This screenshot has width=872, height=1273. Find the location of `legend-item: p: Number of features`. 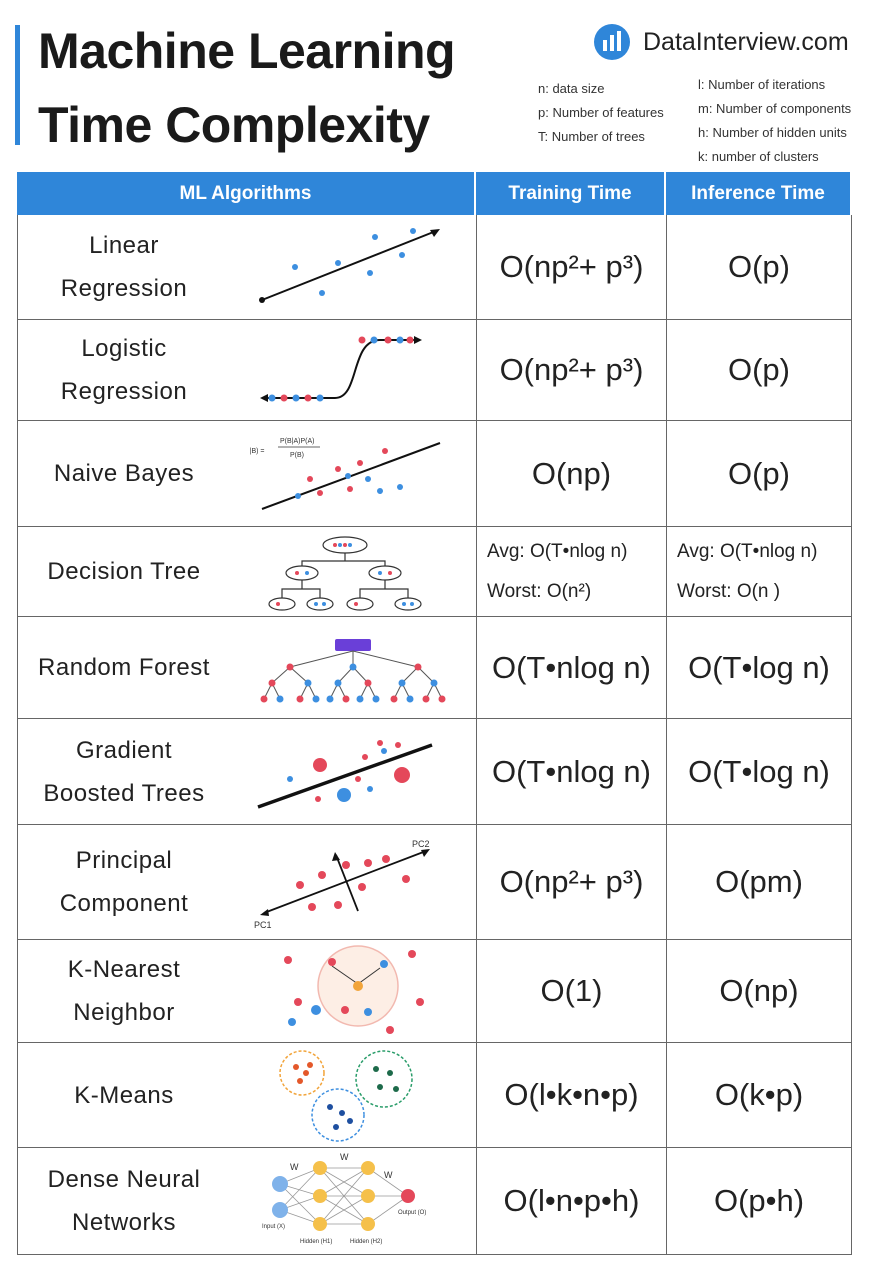

legend-item: p: Number of features is located at coordinates (601, 112).